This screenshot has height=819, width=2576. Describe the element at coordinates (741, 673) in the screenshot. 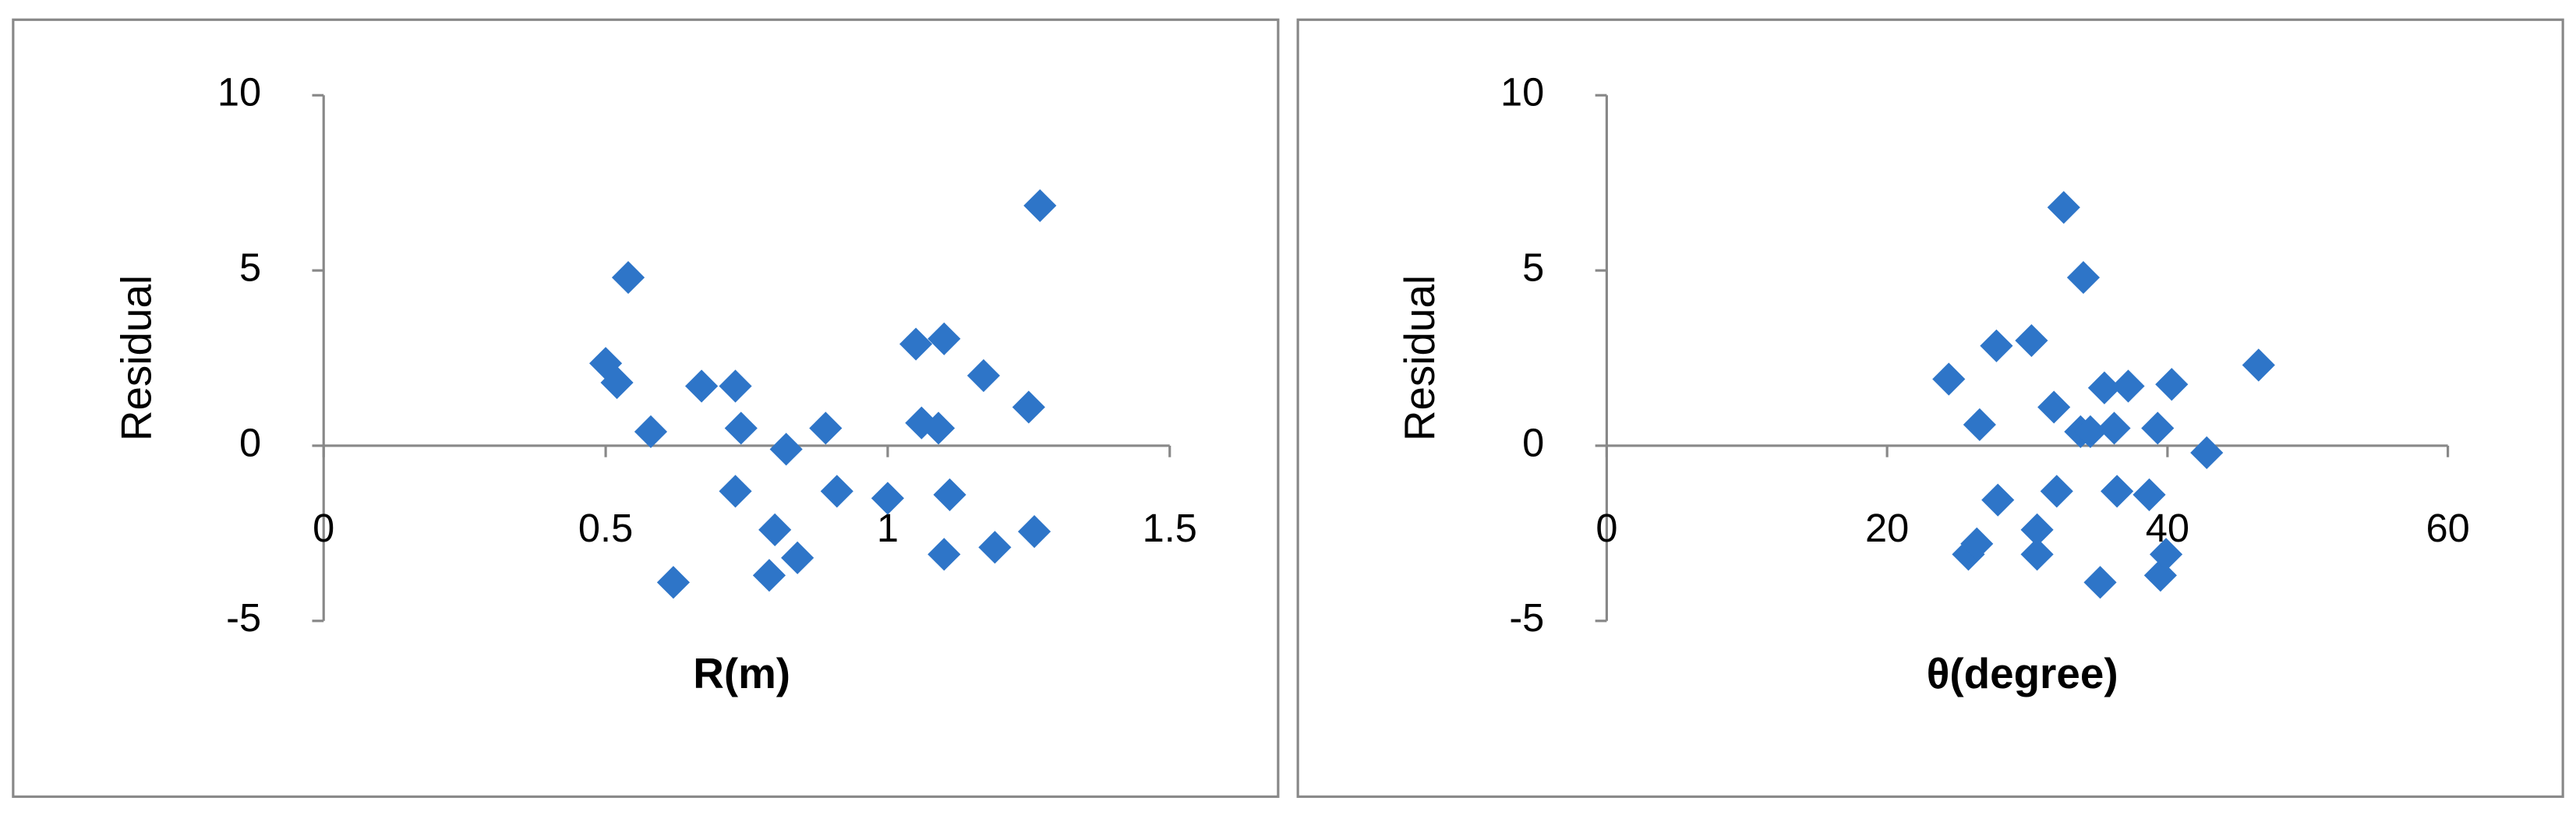

I see `x-axis-title: R(m)` at that location.